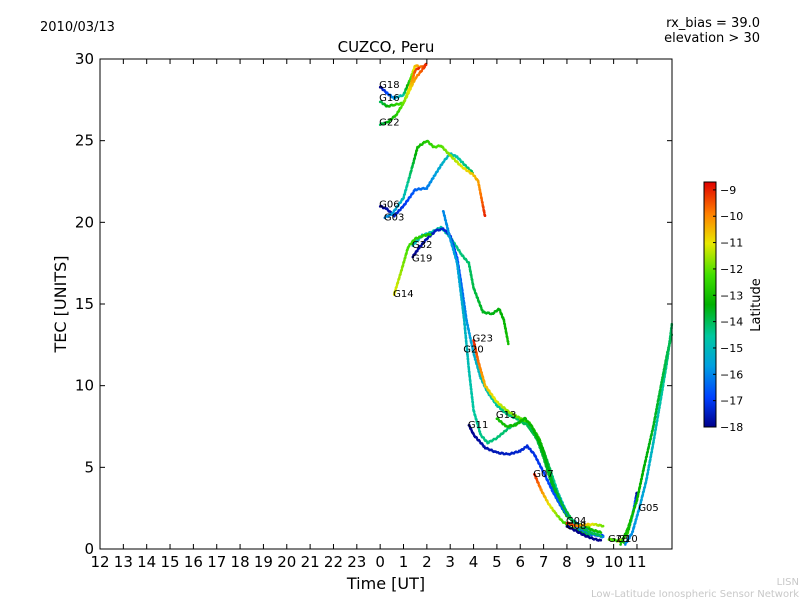 This screenshot has height=600, width=800. What do you see at coordinates (386, 47) in the screenshot?
I see `chart-title: CUZCO, Peru` at bounding box center [386, 47].